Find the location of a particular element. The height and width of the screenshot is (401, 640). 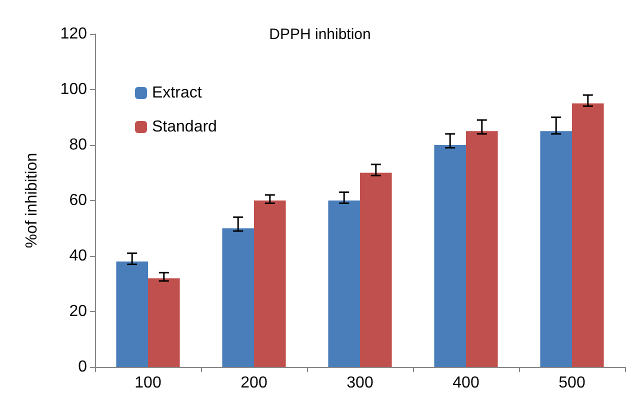

x-tick-label: 500 is located at coordinates (572, 383).